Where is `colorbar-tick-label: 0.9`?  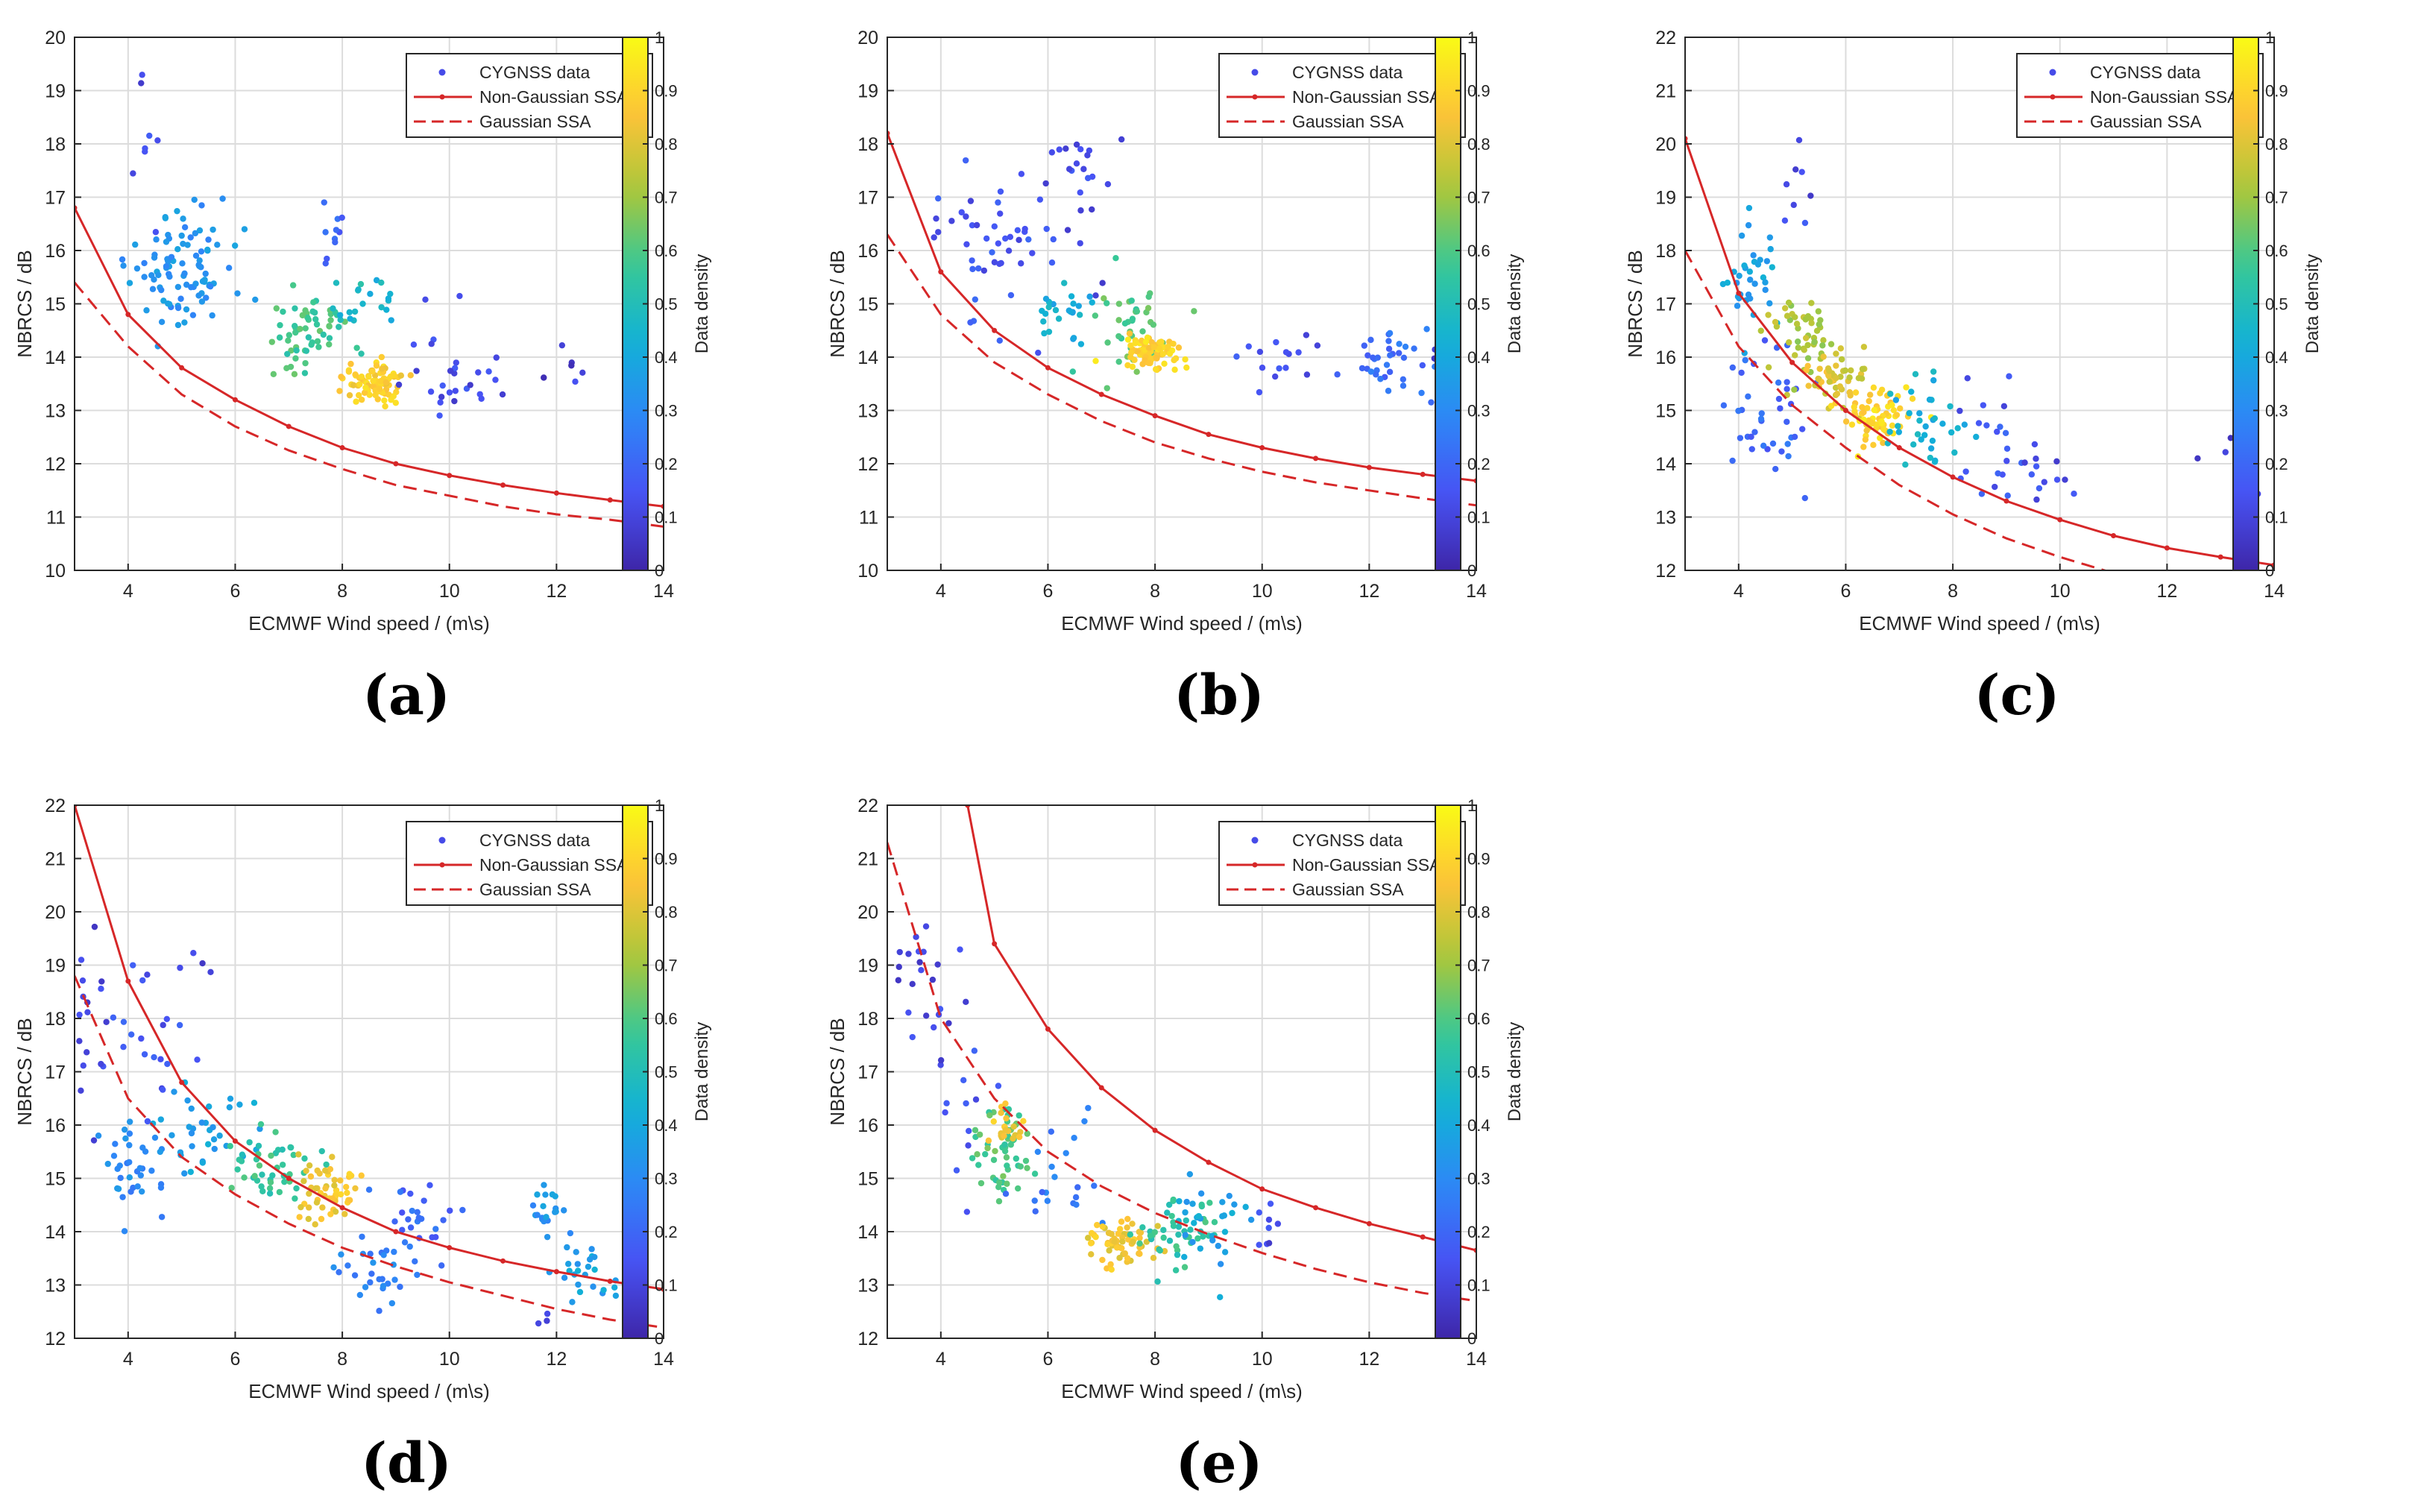 colorbar-tick-label: 0.9 is located at coordinates (2276, 91).